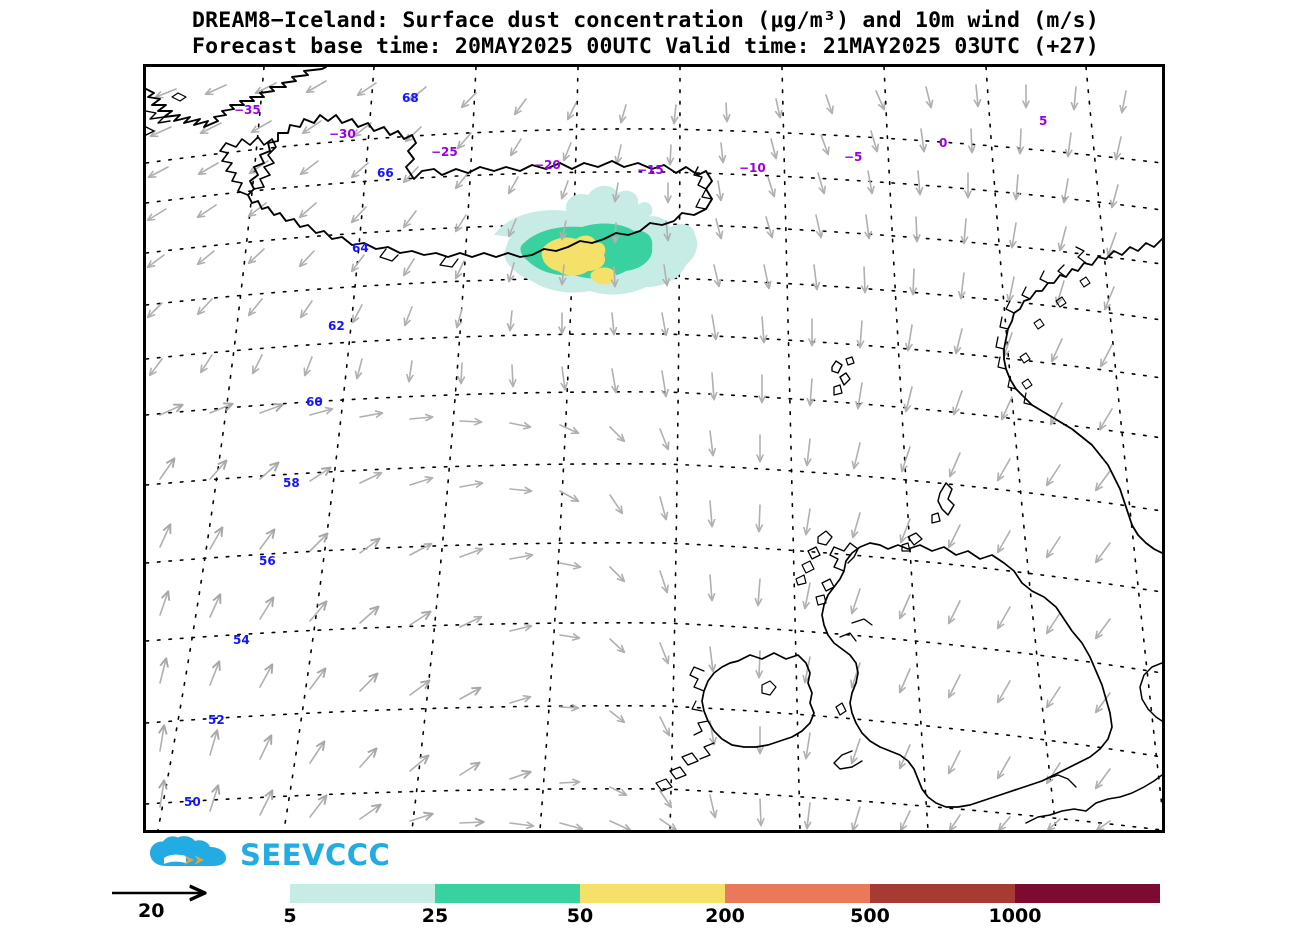 This screenshot has height=929, width=1291. I want to click on colorbar-tick-200: 200, so click(725, 916).